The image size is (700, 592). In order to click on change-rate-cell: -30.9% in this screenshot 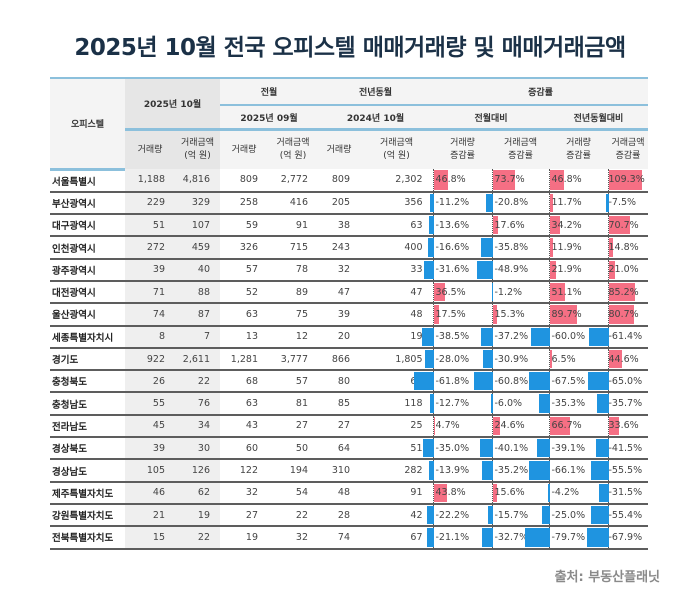, I will do `click(515, 359)`.